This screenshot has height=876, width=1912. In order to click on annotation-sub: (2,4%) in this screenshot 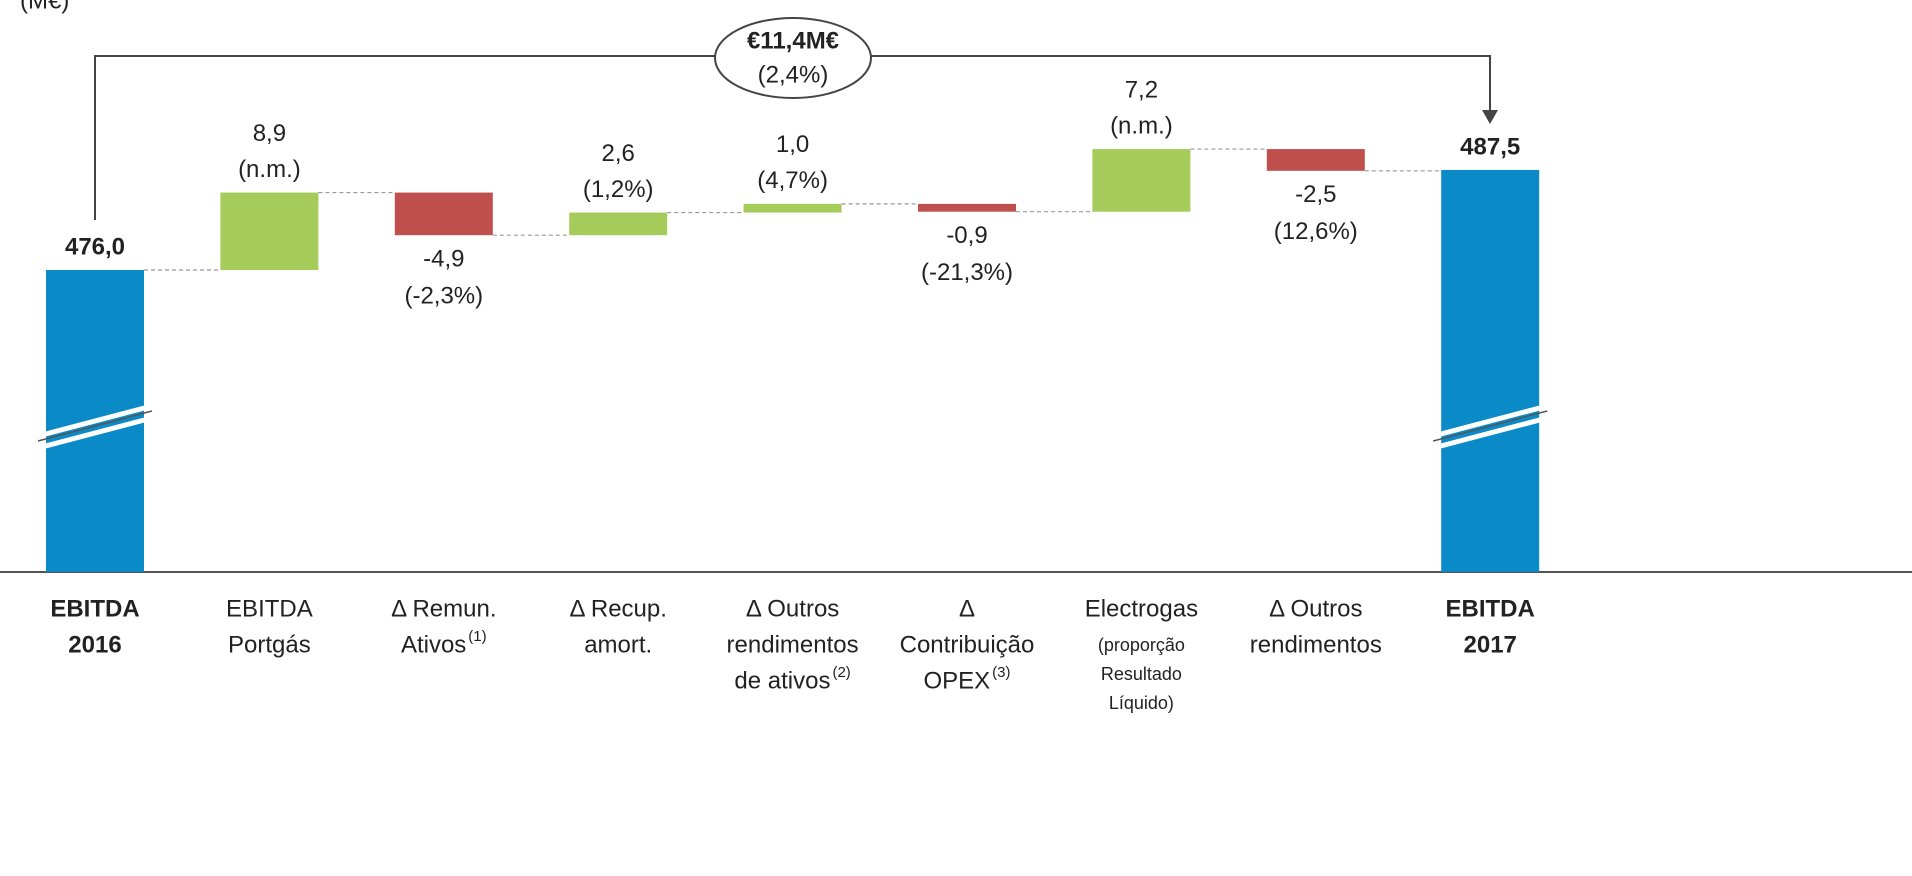, I will do `click(793, 74)`.